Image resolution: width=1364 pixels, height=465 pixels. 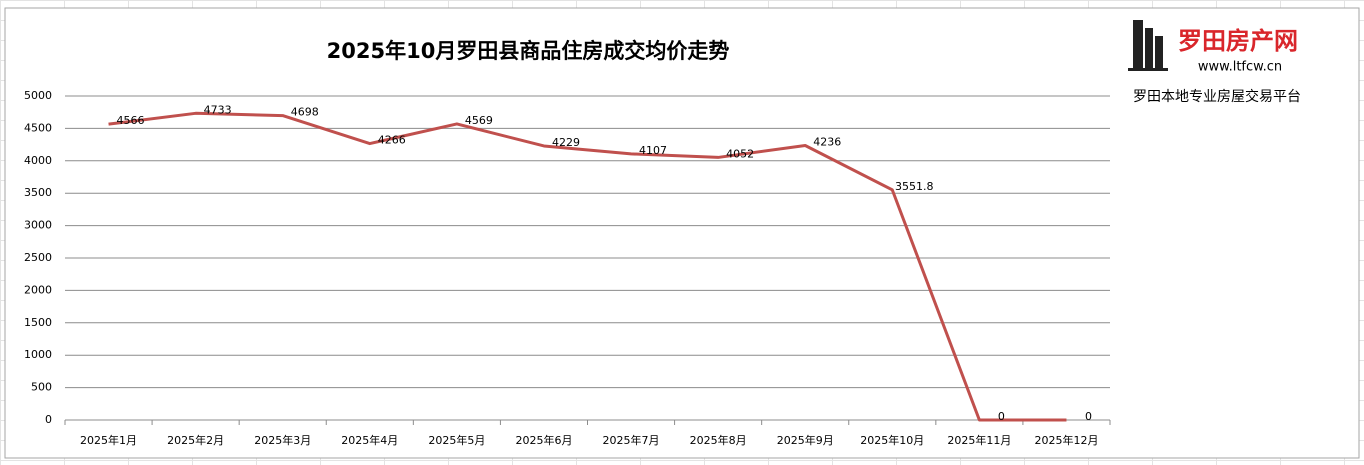 I want to click on logo-slogan: 罗田本地专业房屋交易平台, so click(x=1217, y=96).